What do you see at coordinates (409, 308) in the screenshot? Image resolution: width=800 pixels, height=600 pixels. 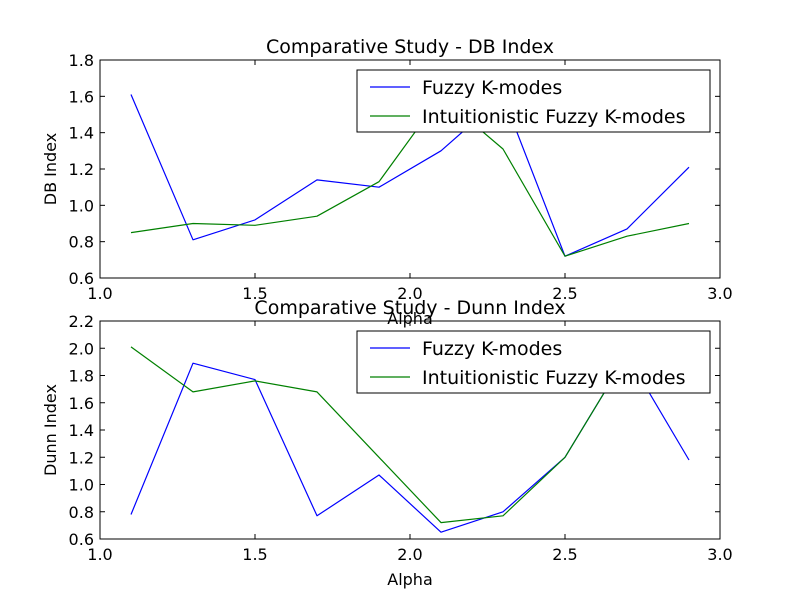 I see `chart-title: Comparative Study - Dunn Index` at bounding box center [409, 308].